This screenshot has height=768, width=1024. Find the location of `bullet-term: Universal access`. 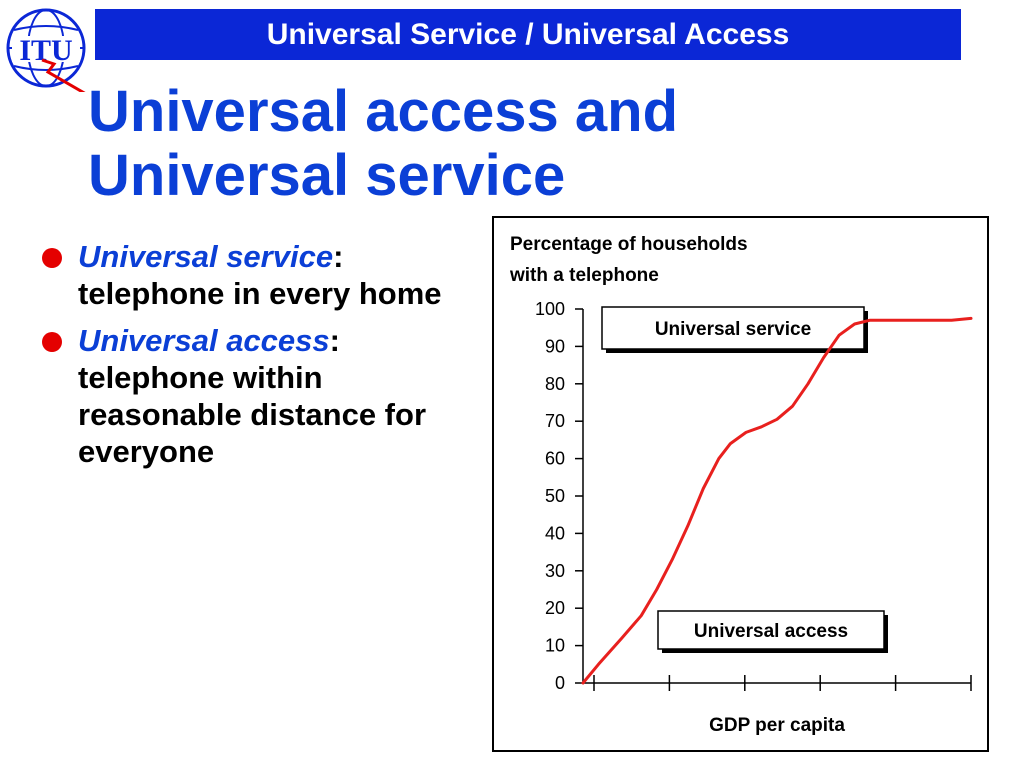

bullet-term: Universal access is located at coordinates (204, 340).